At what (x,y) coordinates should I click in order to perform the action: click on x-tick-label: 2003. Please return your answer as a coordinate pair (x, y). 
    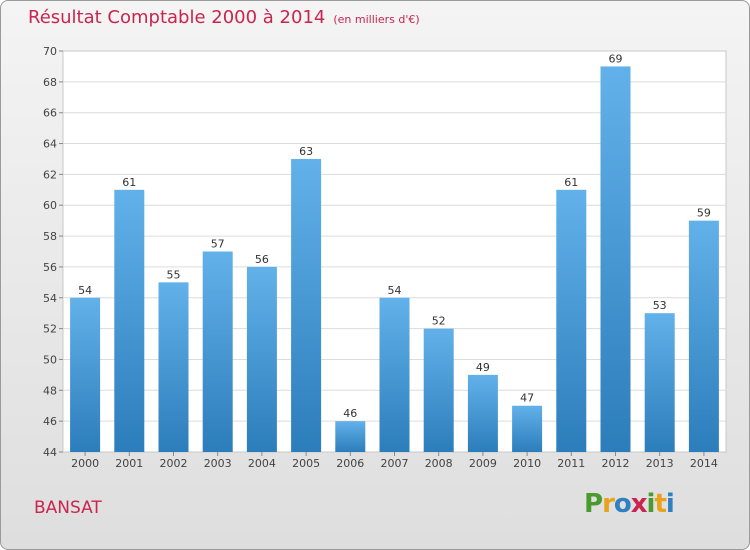
    Looking at the image, I should click on (218, 463).